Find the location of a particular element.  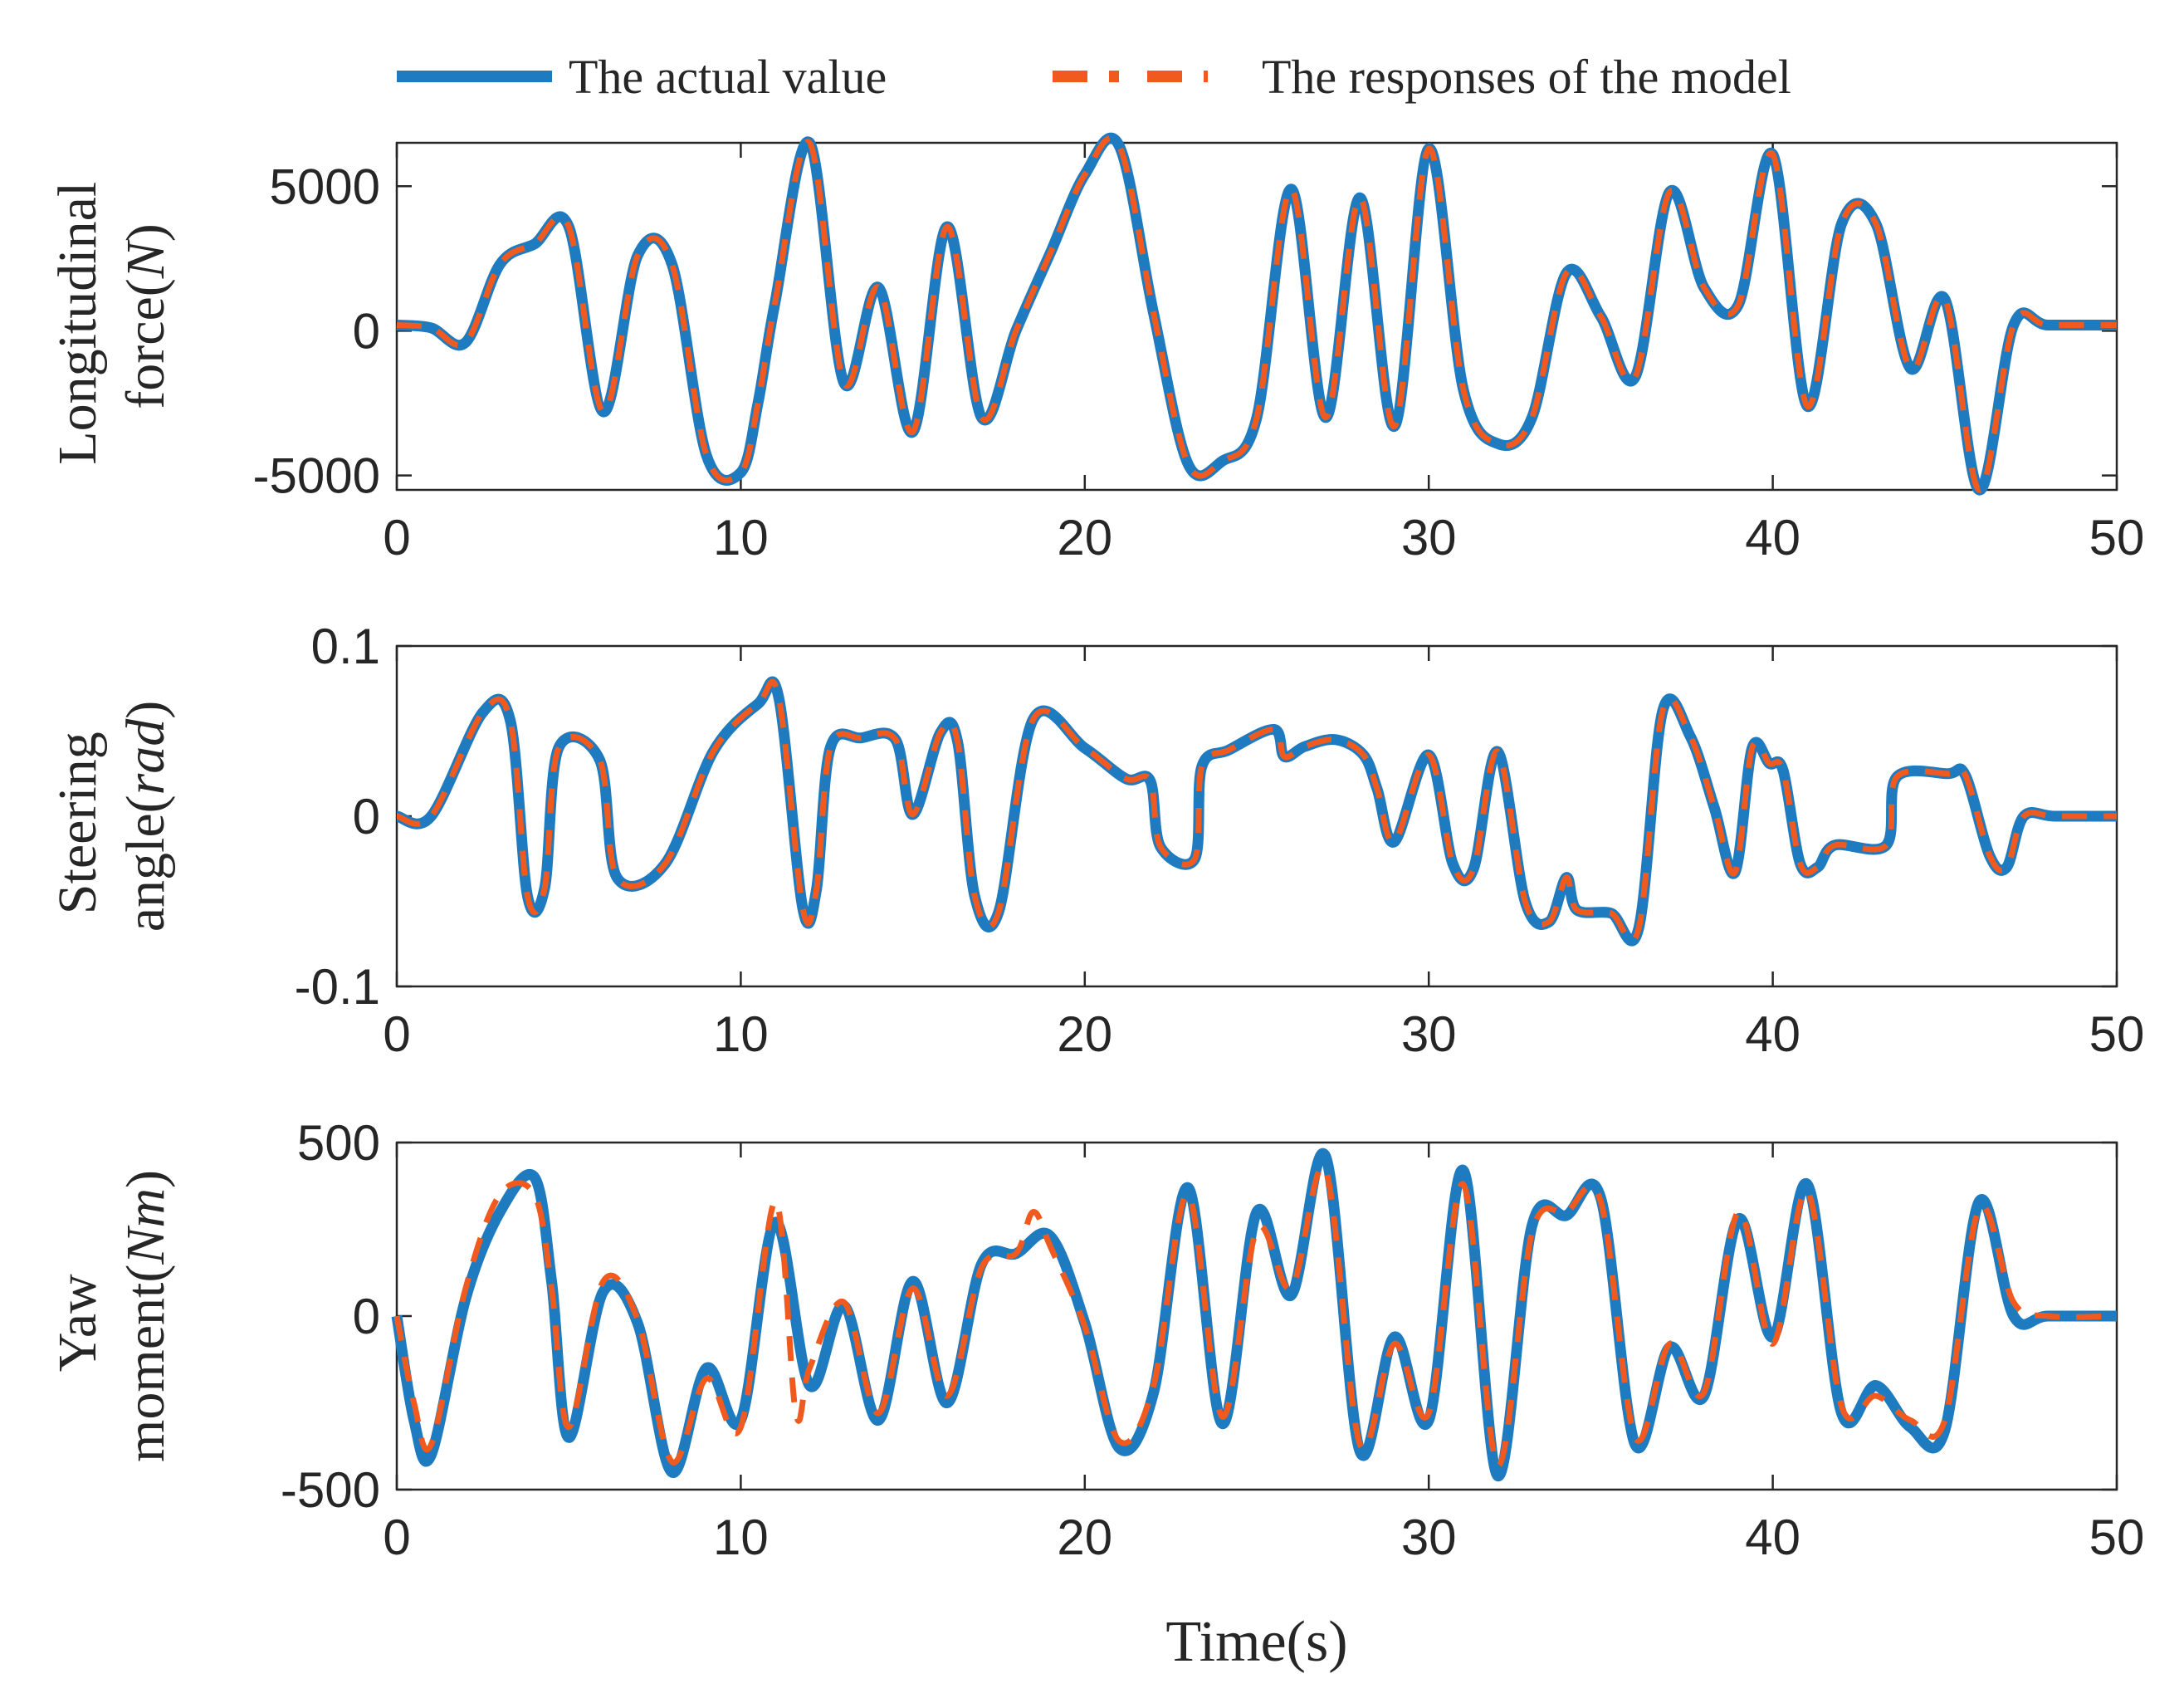

legend-model-label: The responses of the model is located at coordinates (1526, 77).